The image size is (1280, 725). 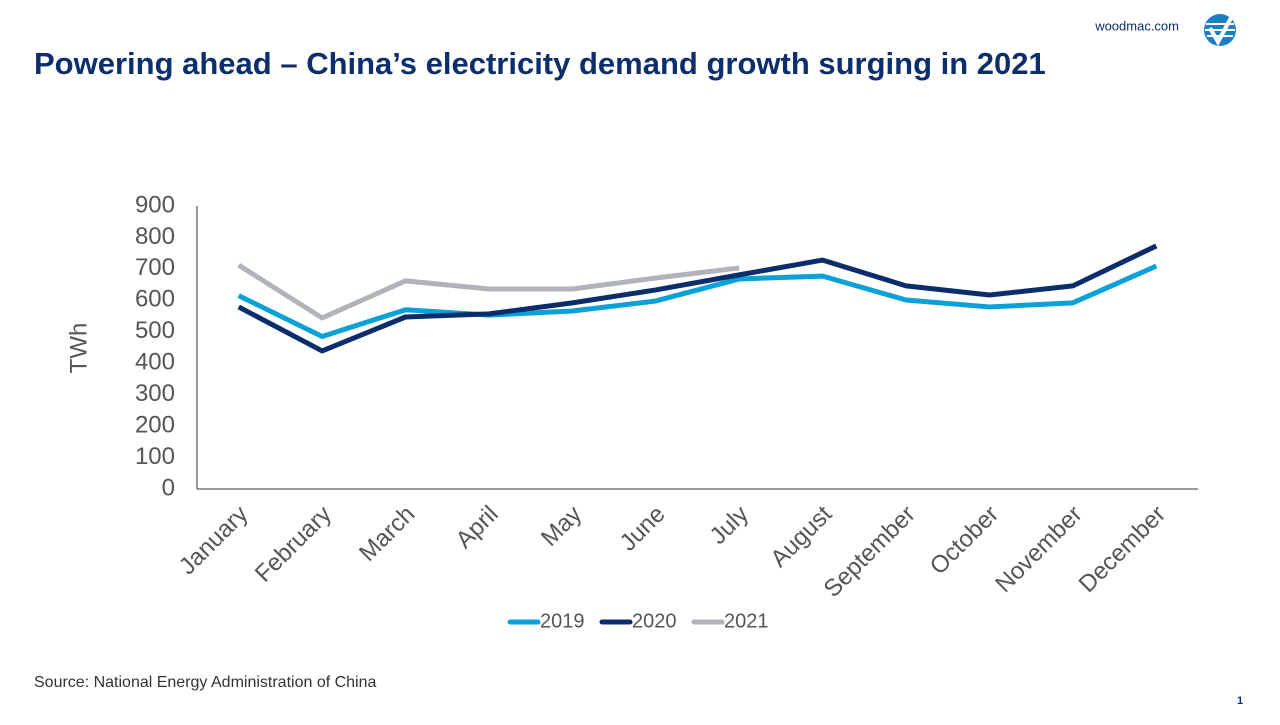 What do you see at coordinates (654, 621) in the screenshot?
I see `legend-label: 2020` at bounding box center [654, 621].